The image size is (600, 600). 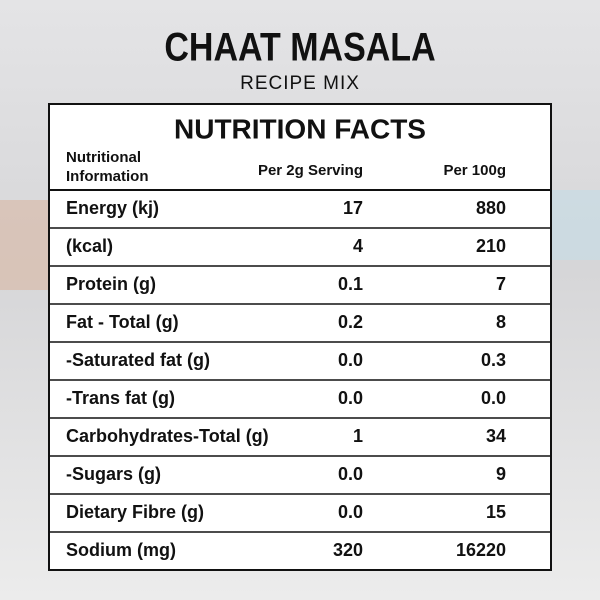 What do you see at coordinates (350, 284) in the screenshot?
I see `per-serving-value: 0.1` at bounding box center [350, 284].